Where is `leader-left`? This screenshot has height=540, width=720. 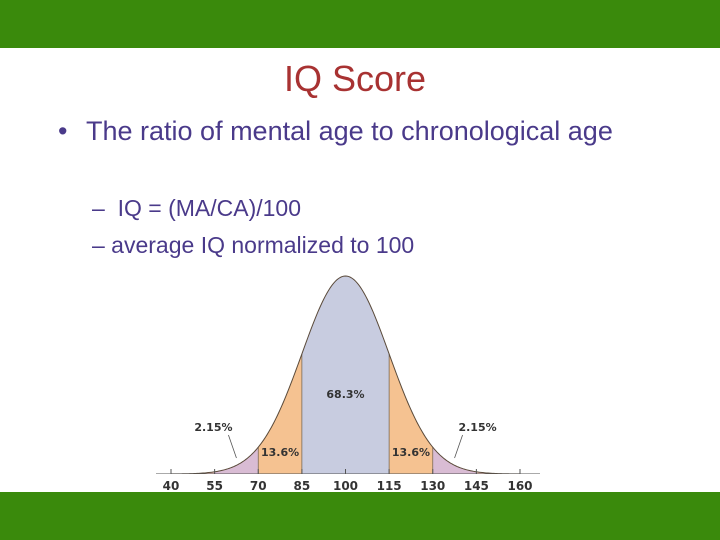
leader-left is located at coordinates (232, 446).